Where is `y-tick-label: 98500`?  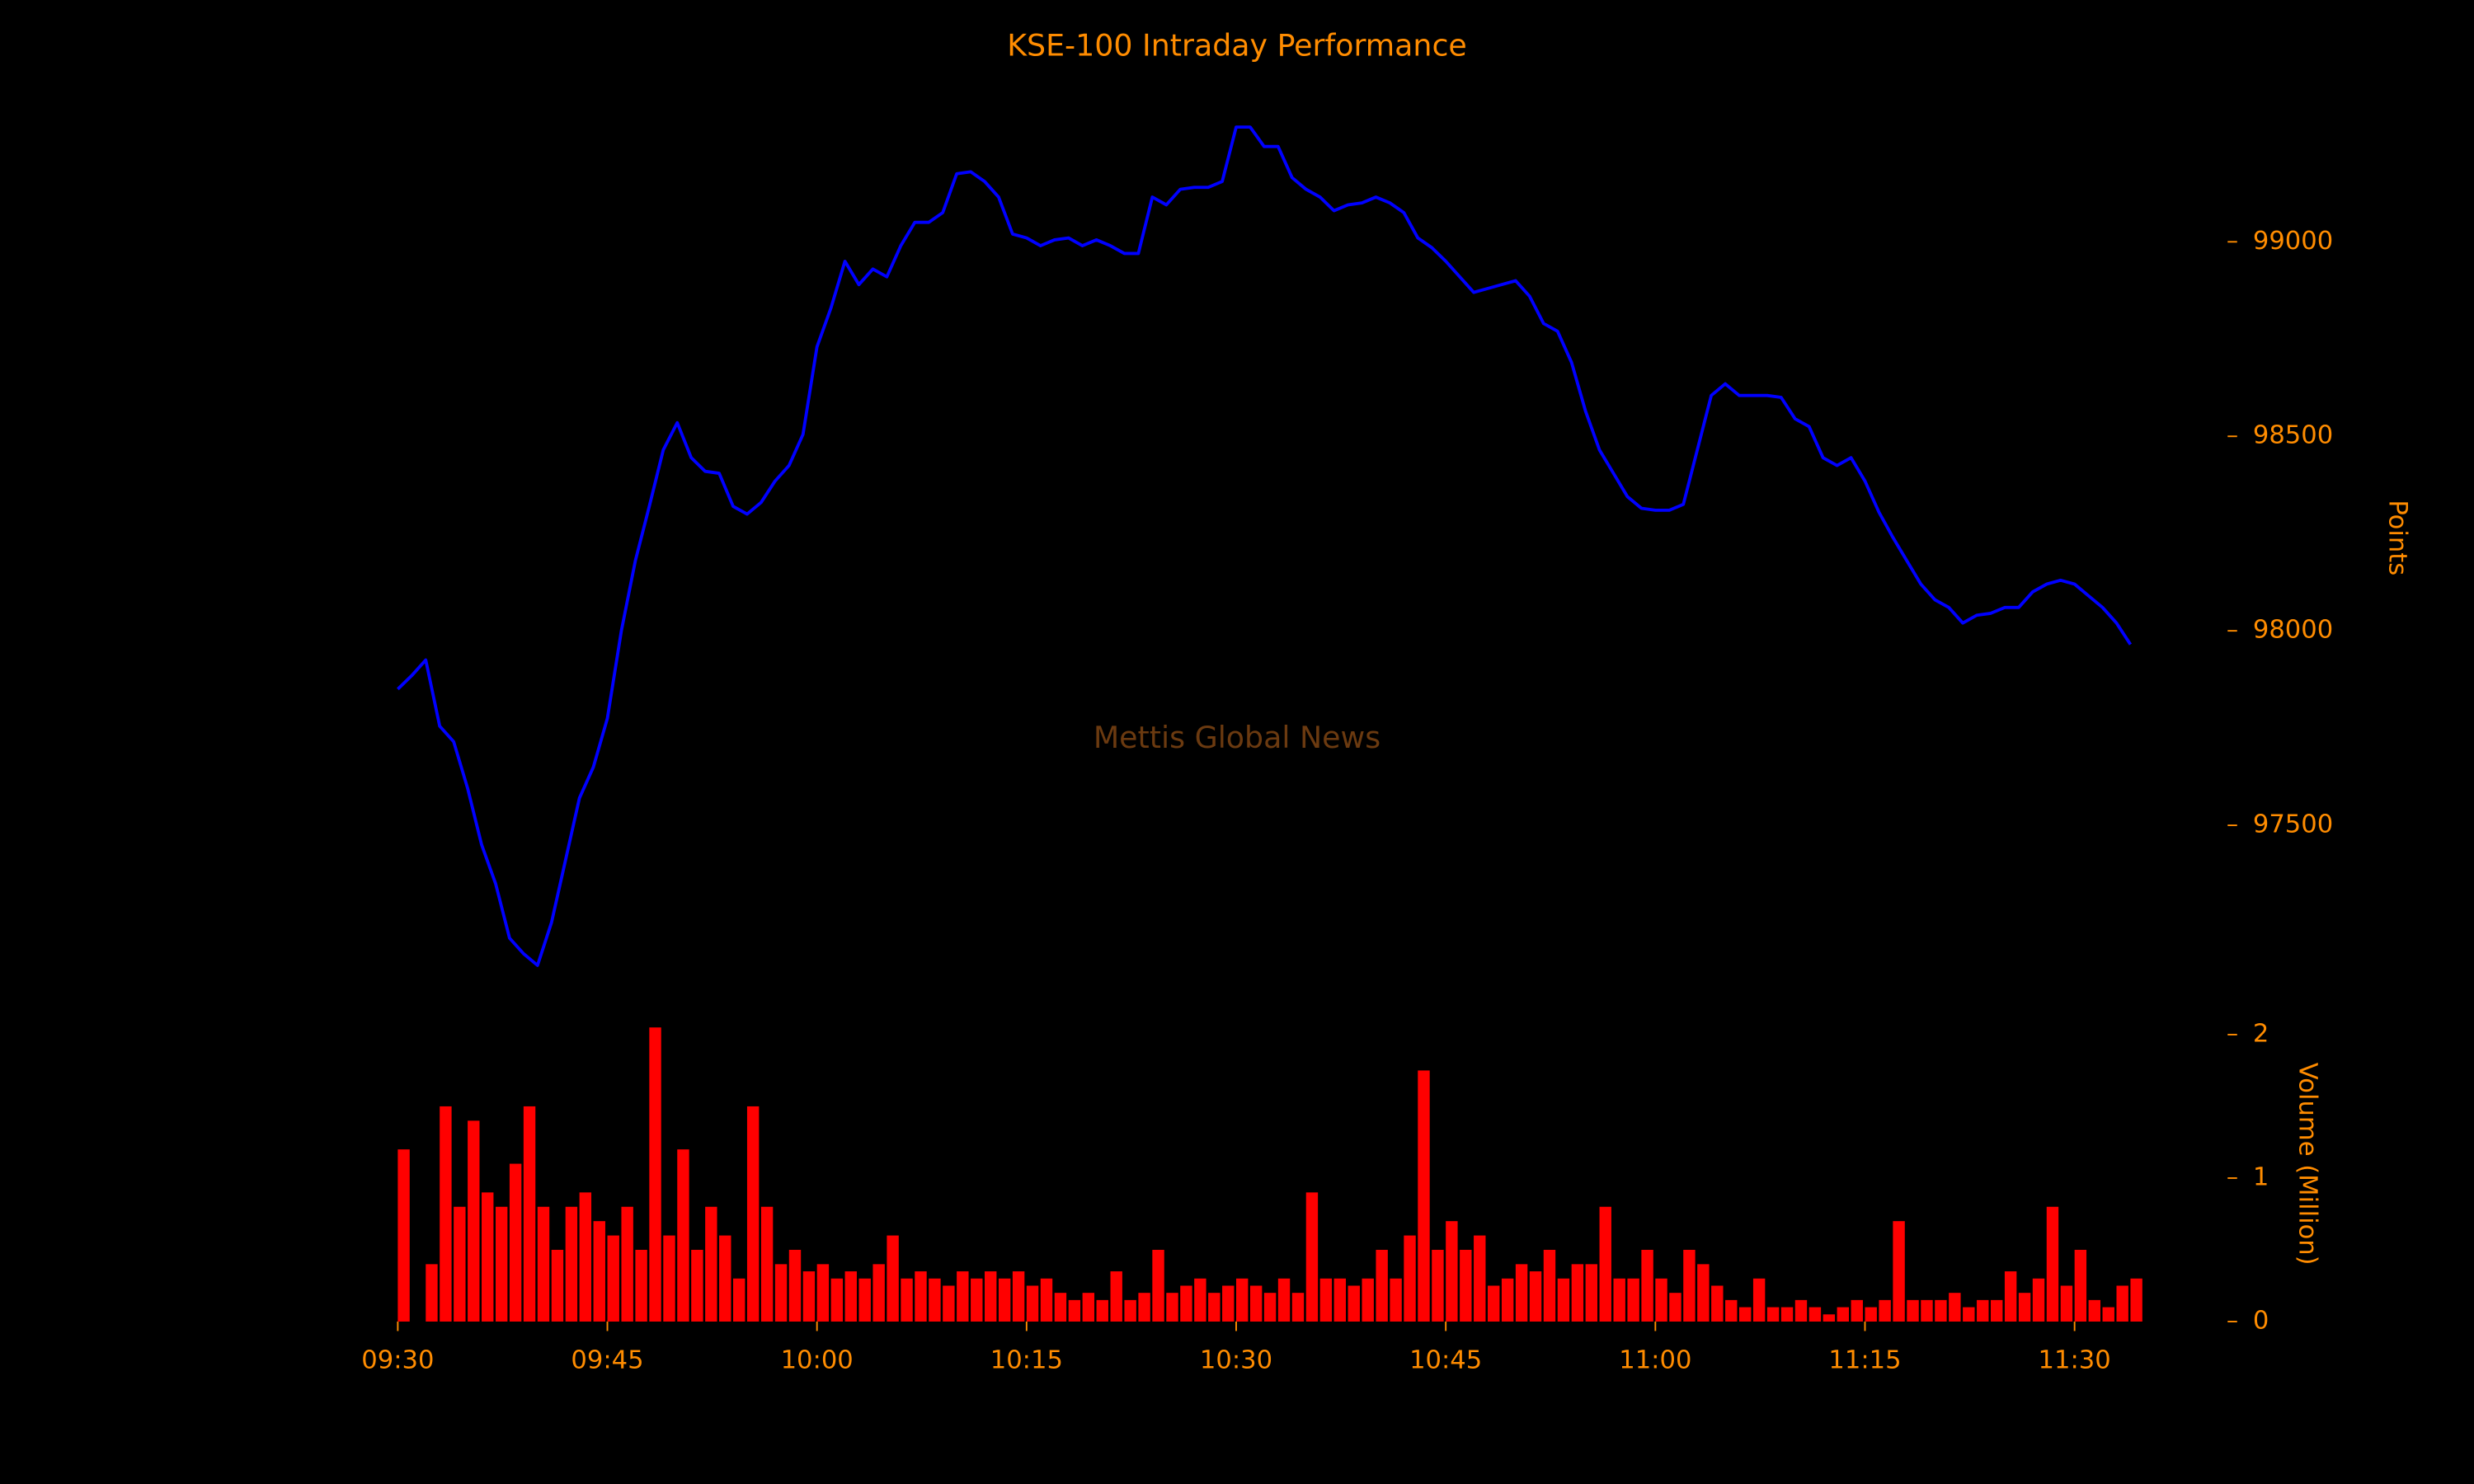 y-tick-label: 98500 is located at coordinates (2293, 436).